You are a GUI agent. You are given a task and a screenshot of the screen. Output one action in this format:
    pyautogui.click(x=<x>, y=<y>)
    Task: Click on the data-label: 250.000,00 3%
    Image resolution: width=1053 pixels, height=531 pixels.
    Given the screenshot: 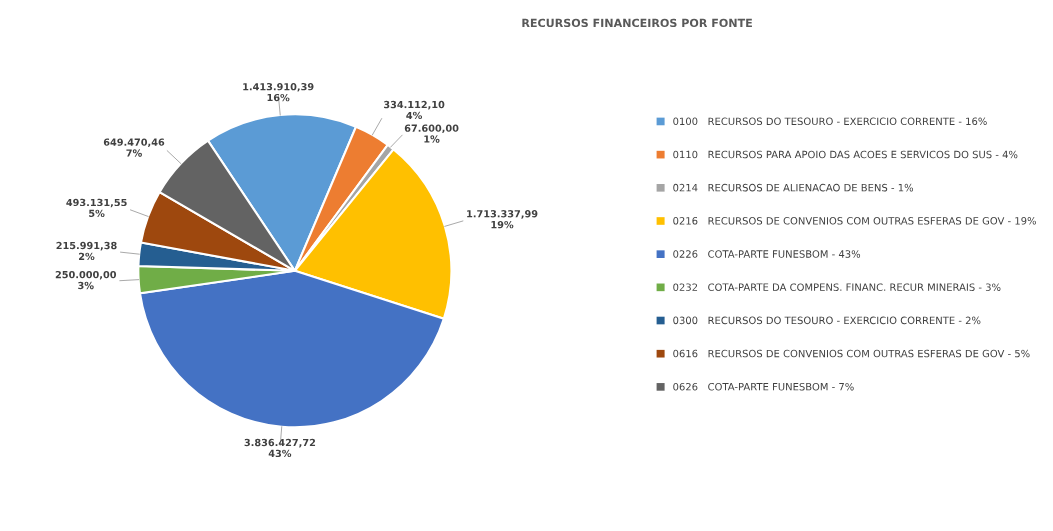 What is the action you would take?
    pyautogui.click(x=86, y=280)
    